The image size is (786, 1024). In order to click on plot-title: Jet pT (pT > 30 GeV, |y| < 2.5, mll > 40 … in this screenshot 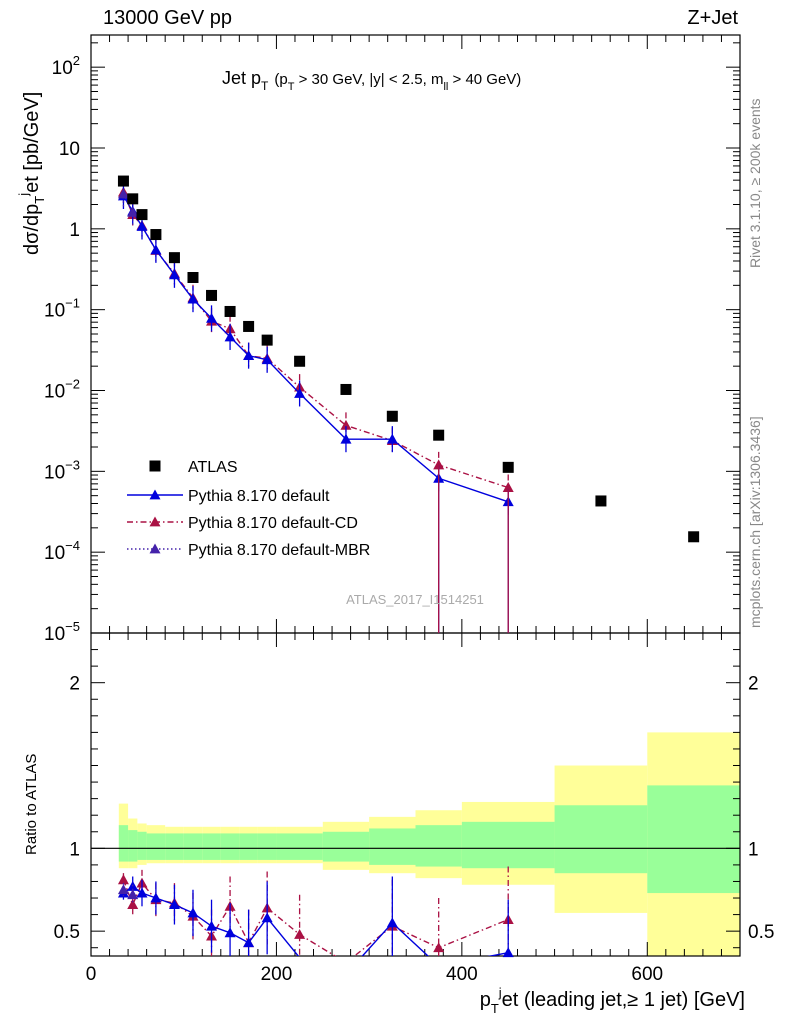, I will do `click(371, 80)`.